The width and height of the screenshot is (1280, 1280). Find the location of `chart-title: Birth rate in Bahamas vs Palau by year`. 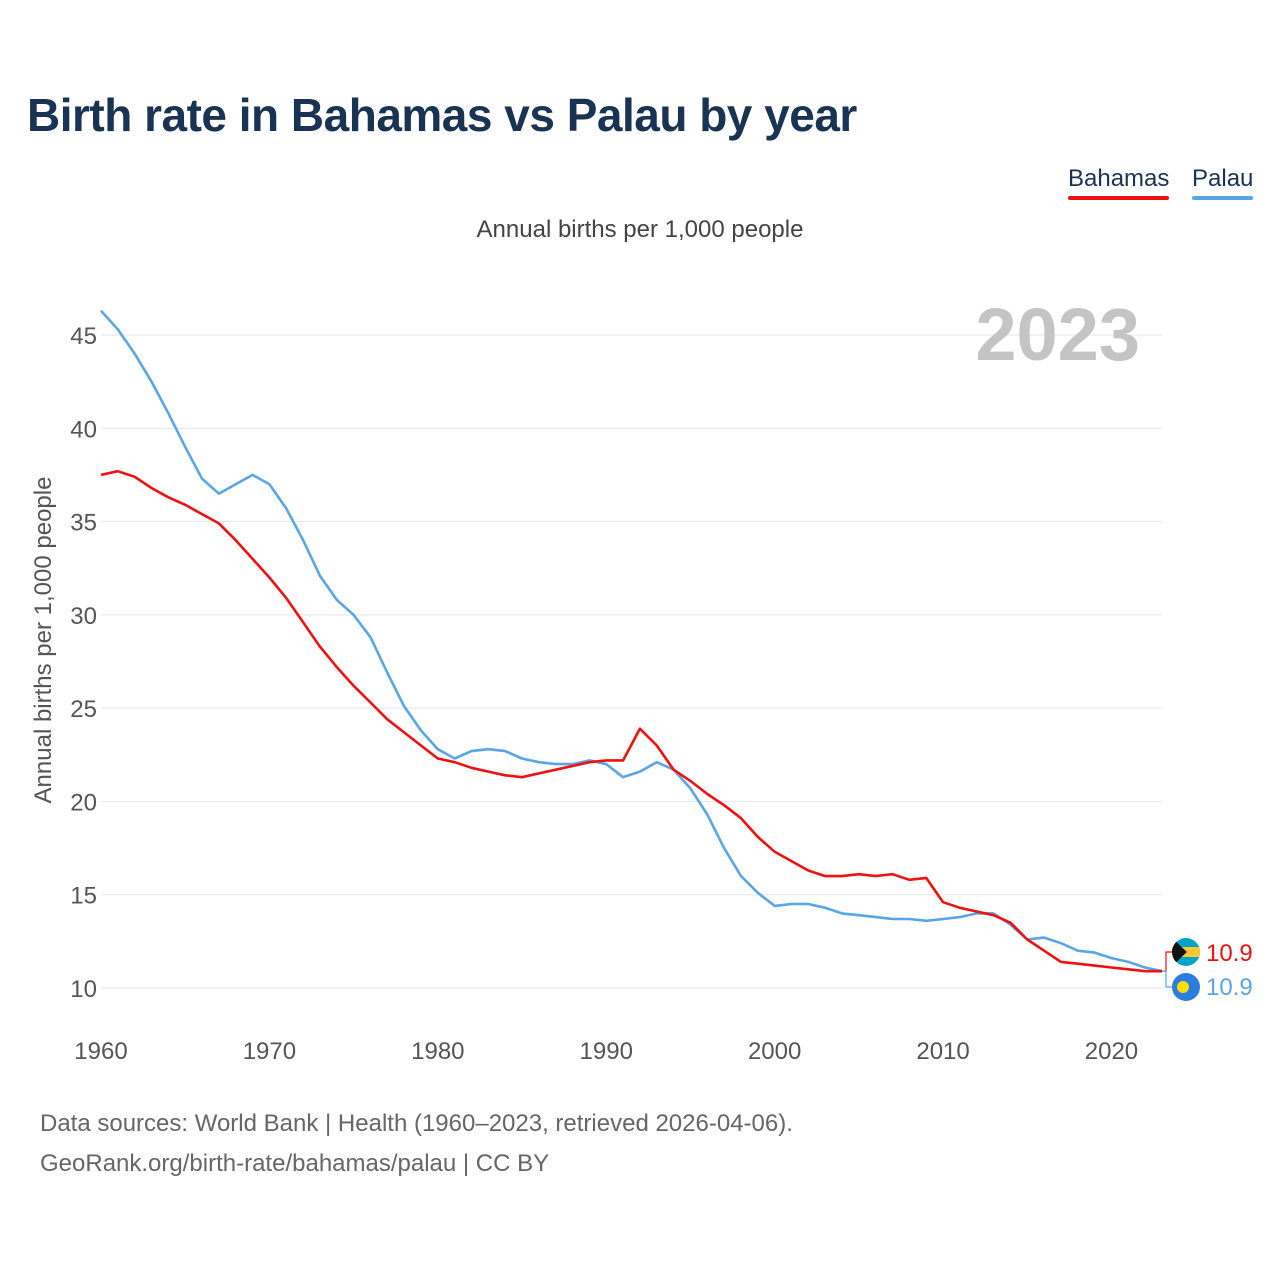

chart-title: Birth rate in Bahamas vs Palau by year is located at coordinates (442, 115).